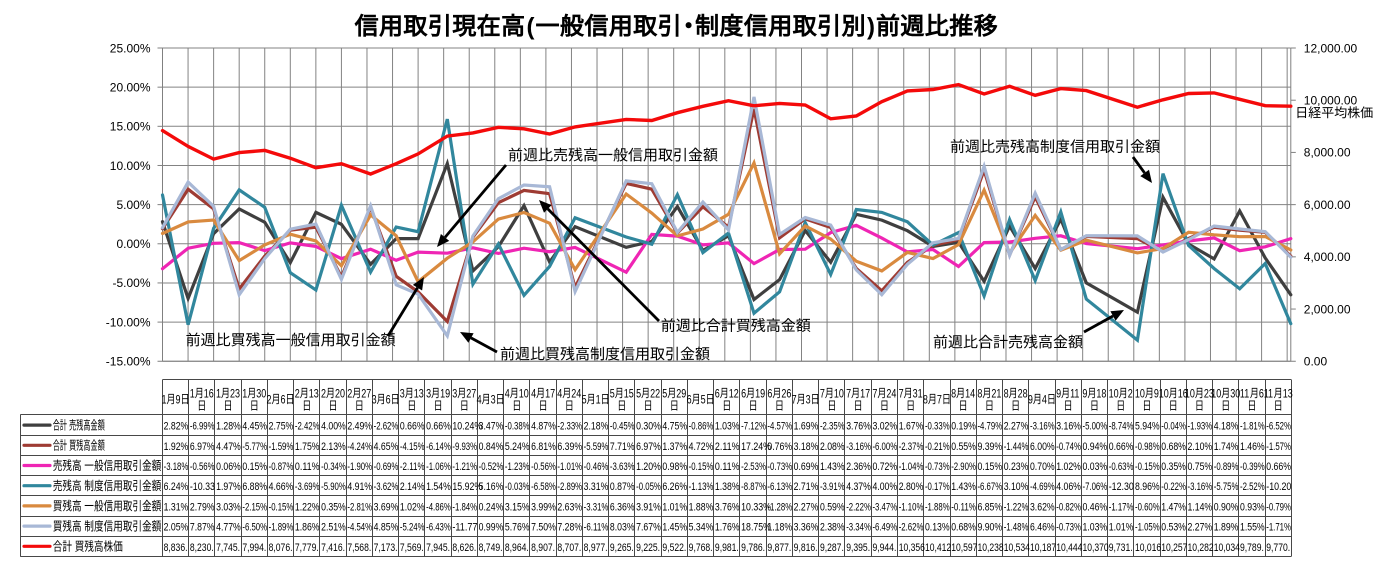 The image size is (1381, 569). What do you see at coordinates (1016, 447) in the screenshot?
I see `svg-text: -1.44%` at bounding box center [1016, 447].